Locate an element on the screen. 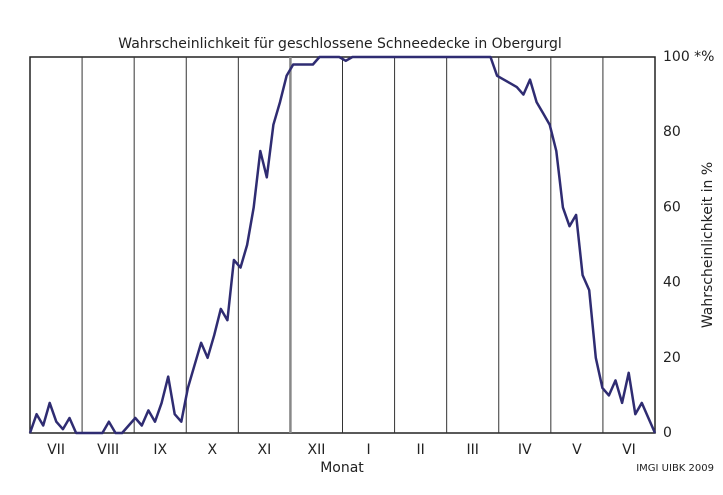  x-tick-label: VII is located at coordinates (56, 450).